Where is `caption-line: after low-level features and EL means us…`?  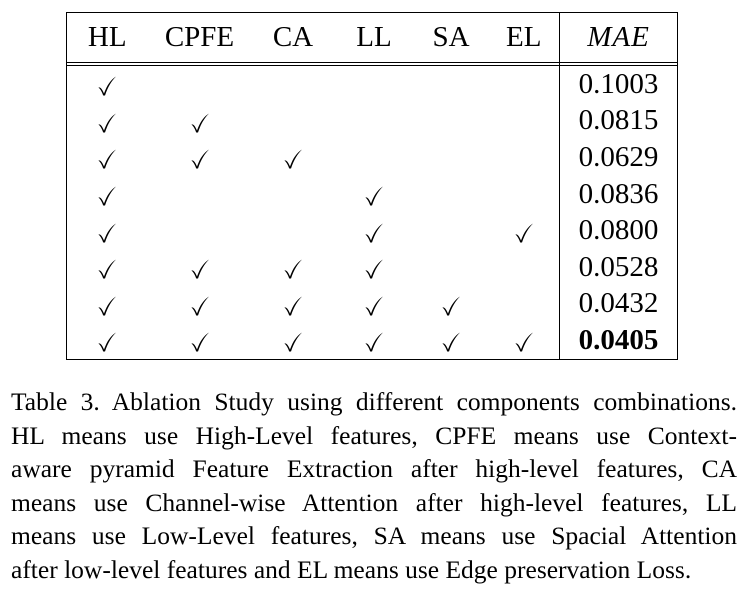
caption-line: after low-level features and EL means us… is located at coordinates (351, 569).